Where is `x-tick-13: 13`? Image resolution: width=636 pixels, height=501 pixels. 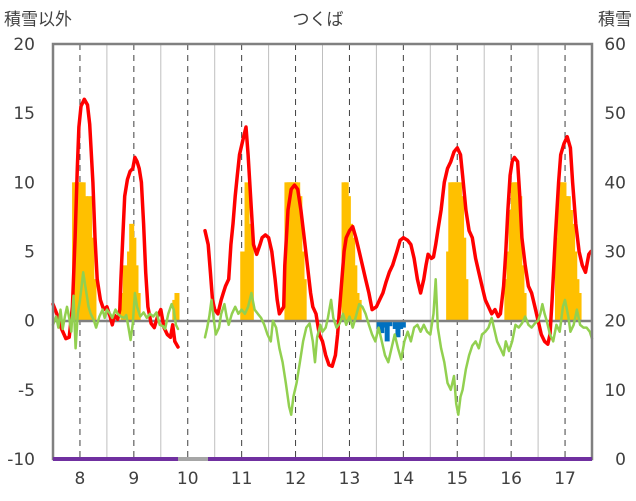
x-tick-13: 13 is located at coordinates (350, 479).